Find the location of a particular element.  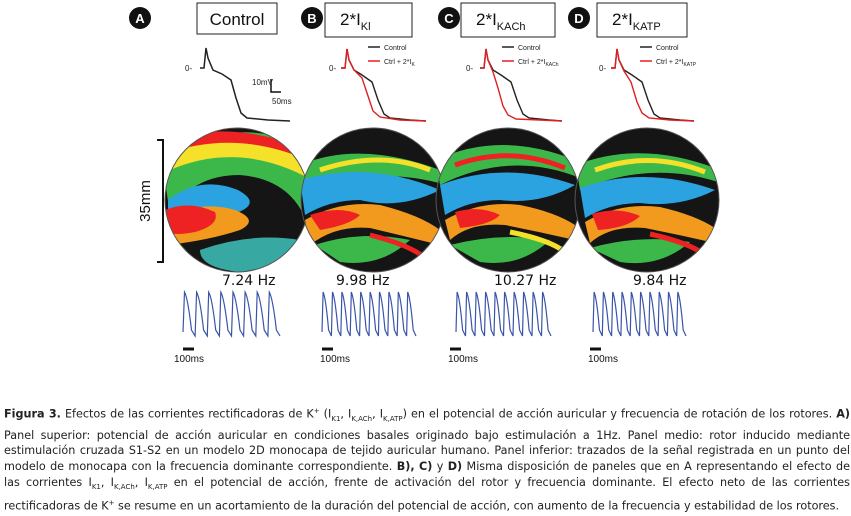

svg-text: A is located at coordinates (140, 18).